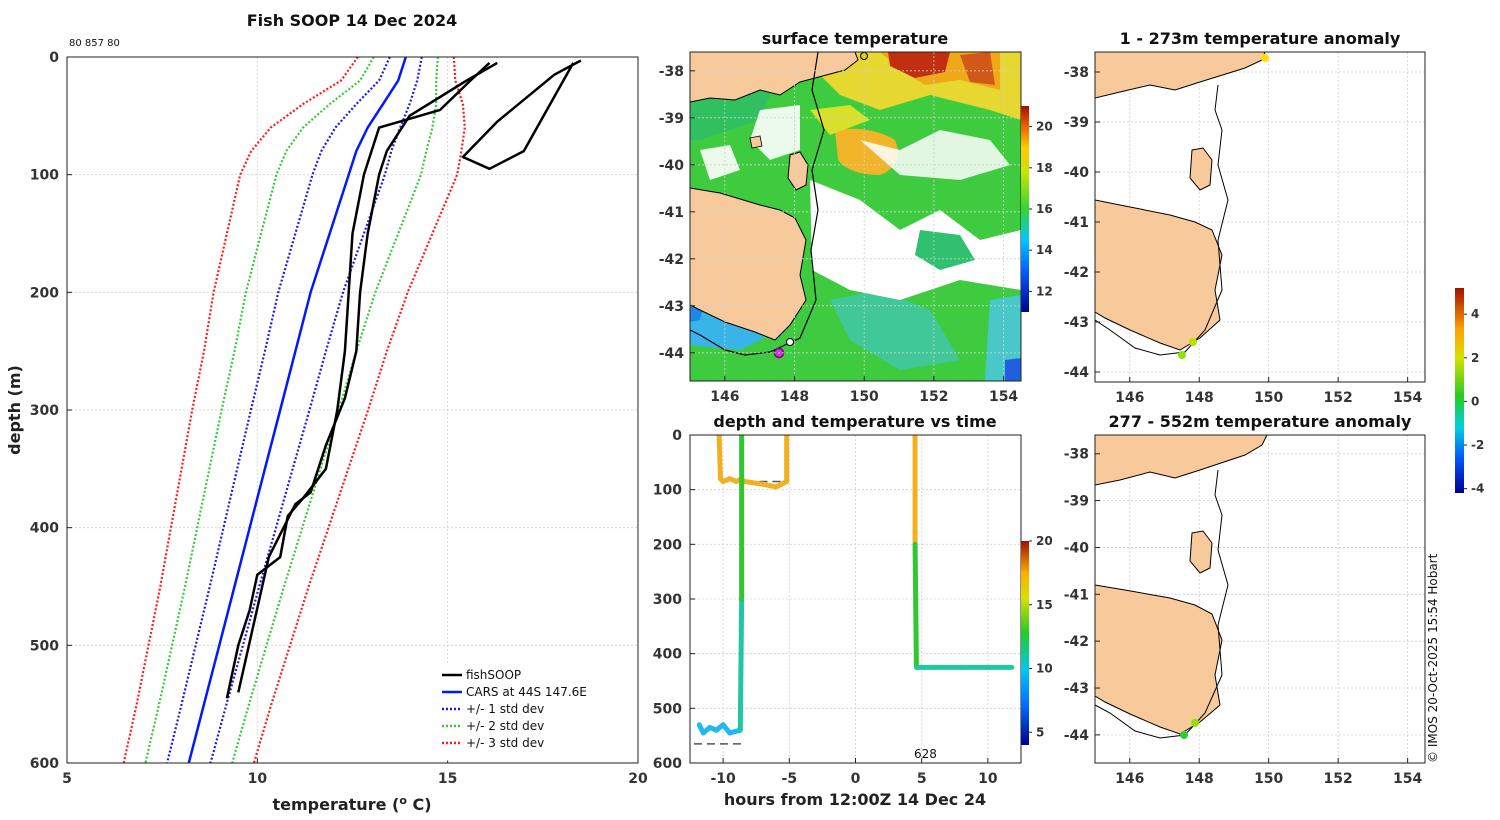  I want to click on time-xlabel: hours from 12:00Z 14 Dec 24, so click(855, 799).